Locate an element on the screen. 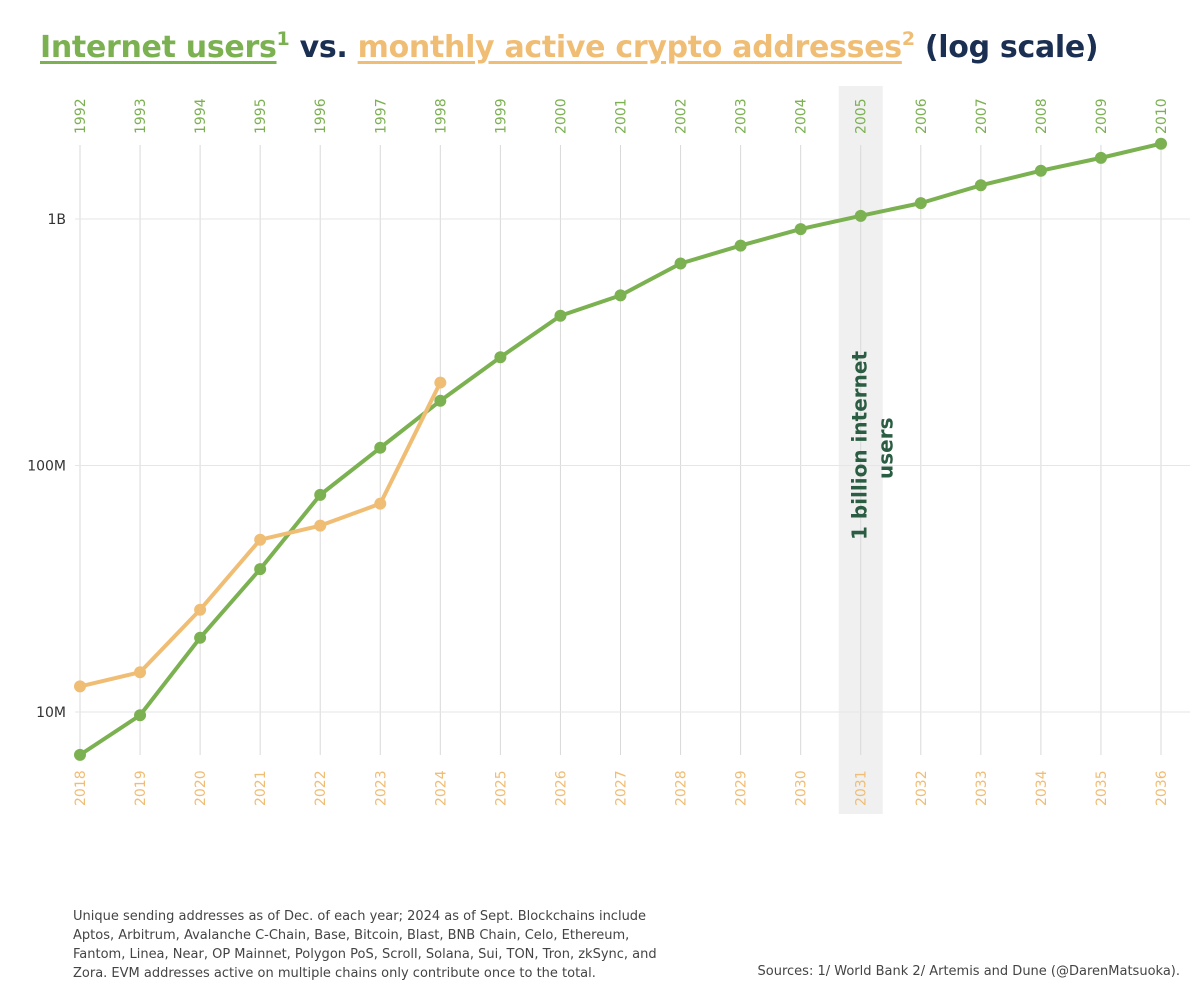 This screenshot has height=992, width=1200. x-bottom-tick-label: 2027 is located at coordinates (622, 788).